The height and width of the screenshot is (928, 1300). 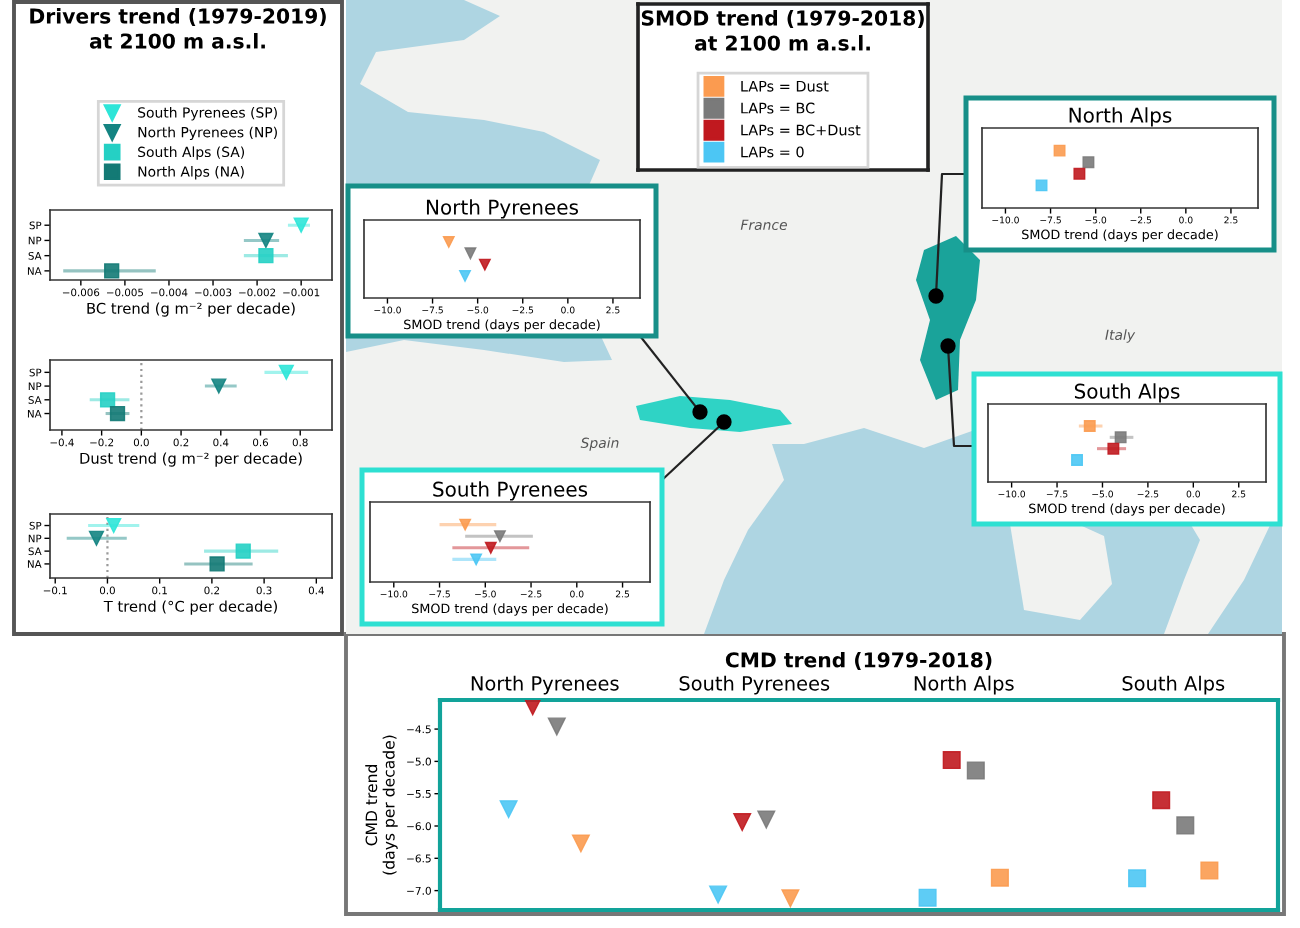 What do you see at coordinates (1173, 685) in the screenshot?
I see `x-tick-label: South Alps` at bounding box center [1173, 685].